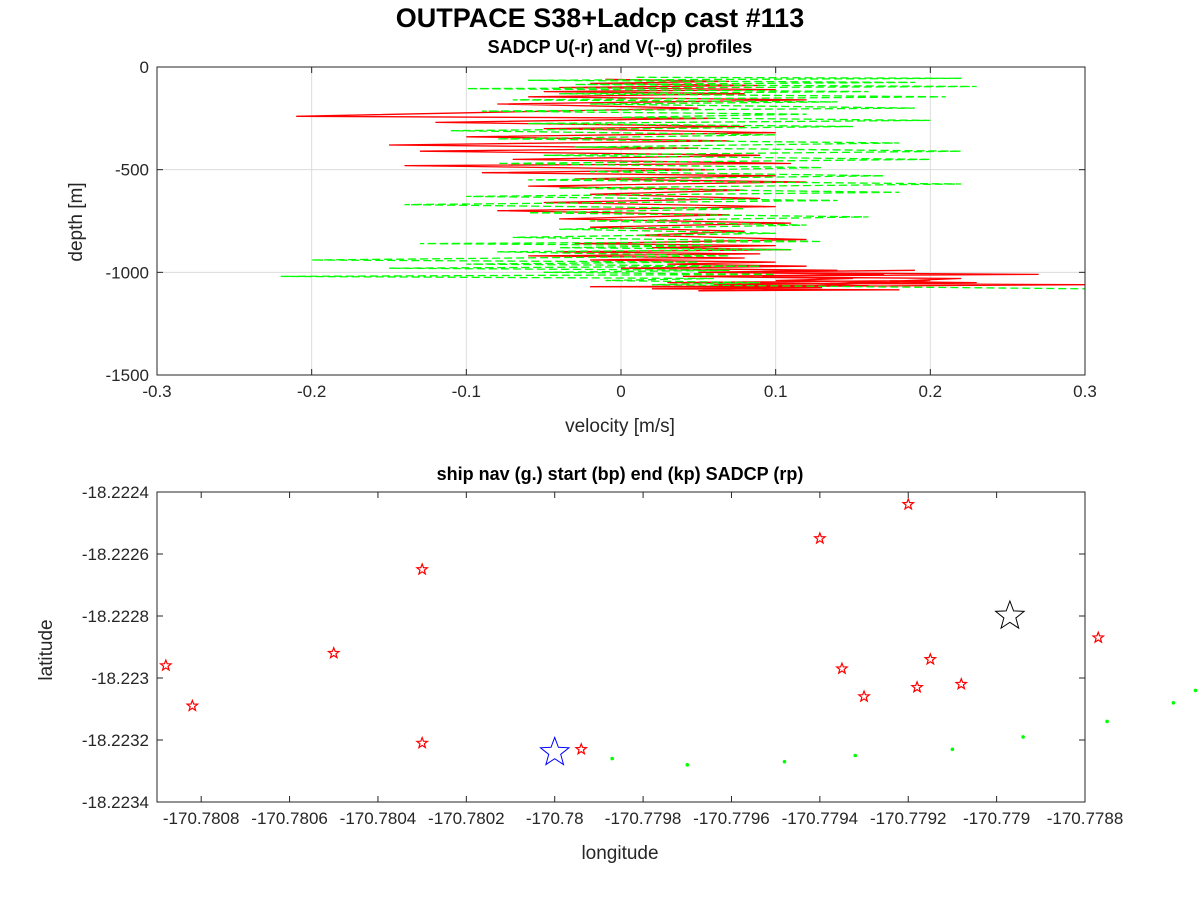 This screenshot has height=900, width=1200. What do you see at coordinates (466, 818) in the screenshot?
I see `nav-x-tick-label: -170.7802` at bounding box center [466, 818].